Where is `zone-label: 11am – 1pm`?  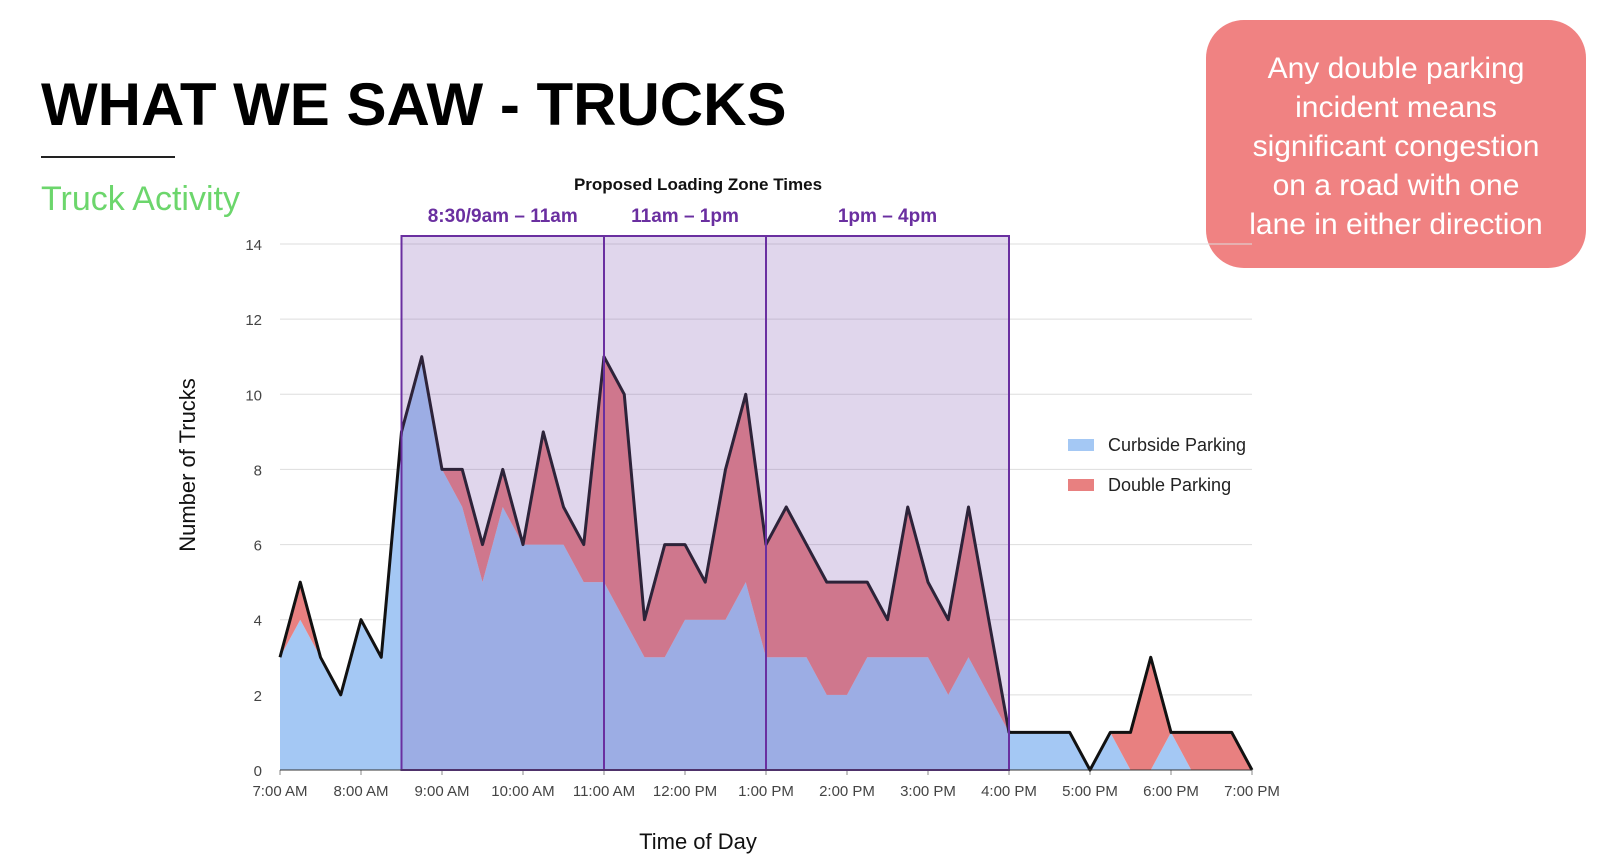
zone-label: 11am – 1pm is located at coordinates (685, 216).